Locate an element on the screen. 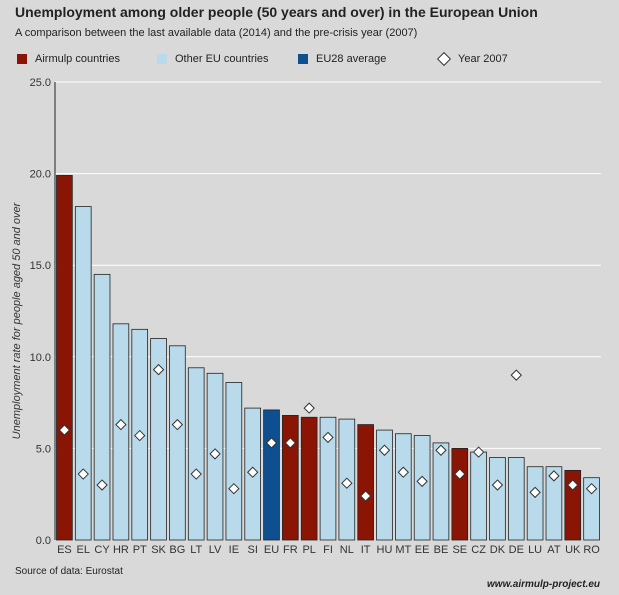  bar-de is located at coordinates (516, 499).